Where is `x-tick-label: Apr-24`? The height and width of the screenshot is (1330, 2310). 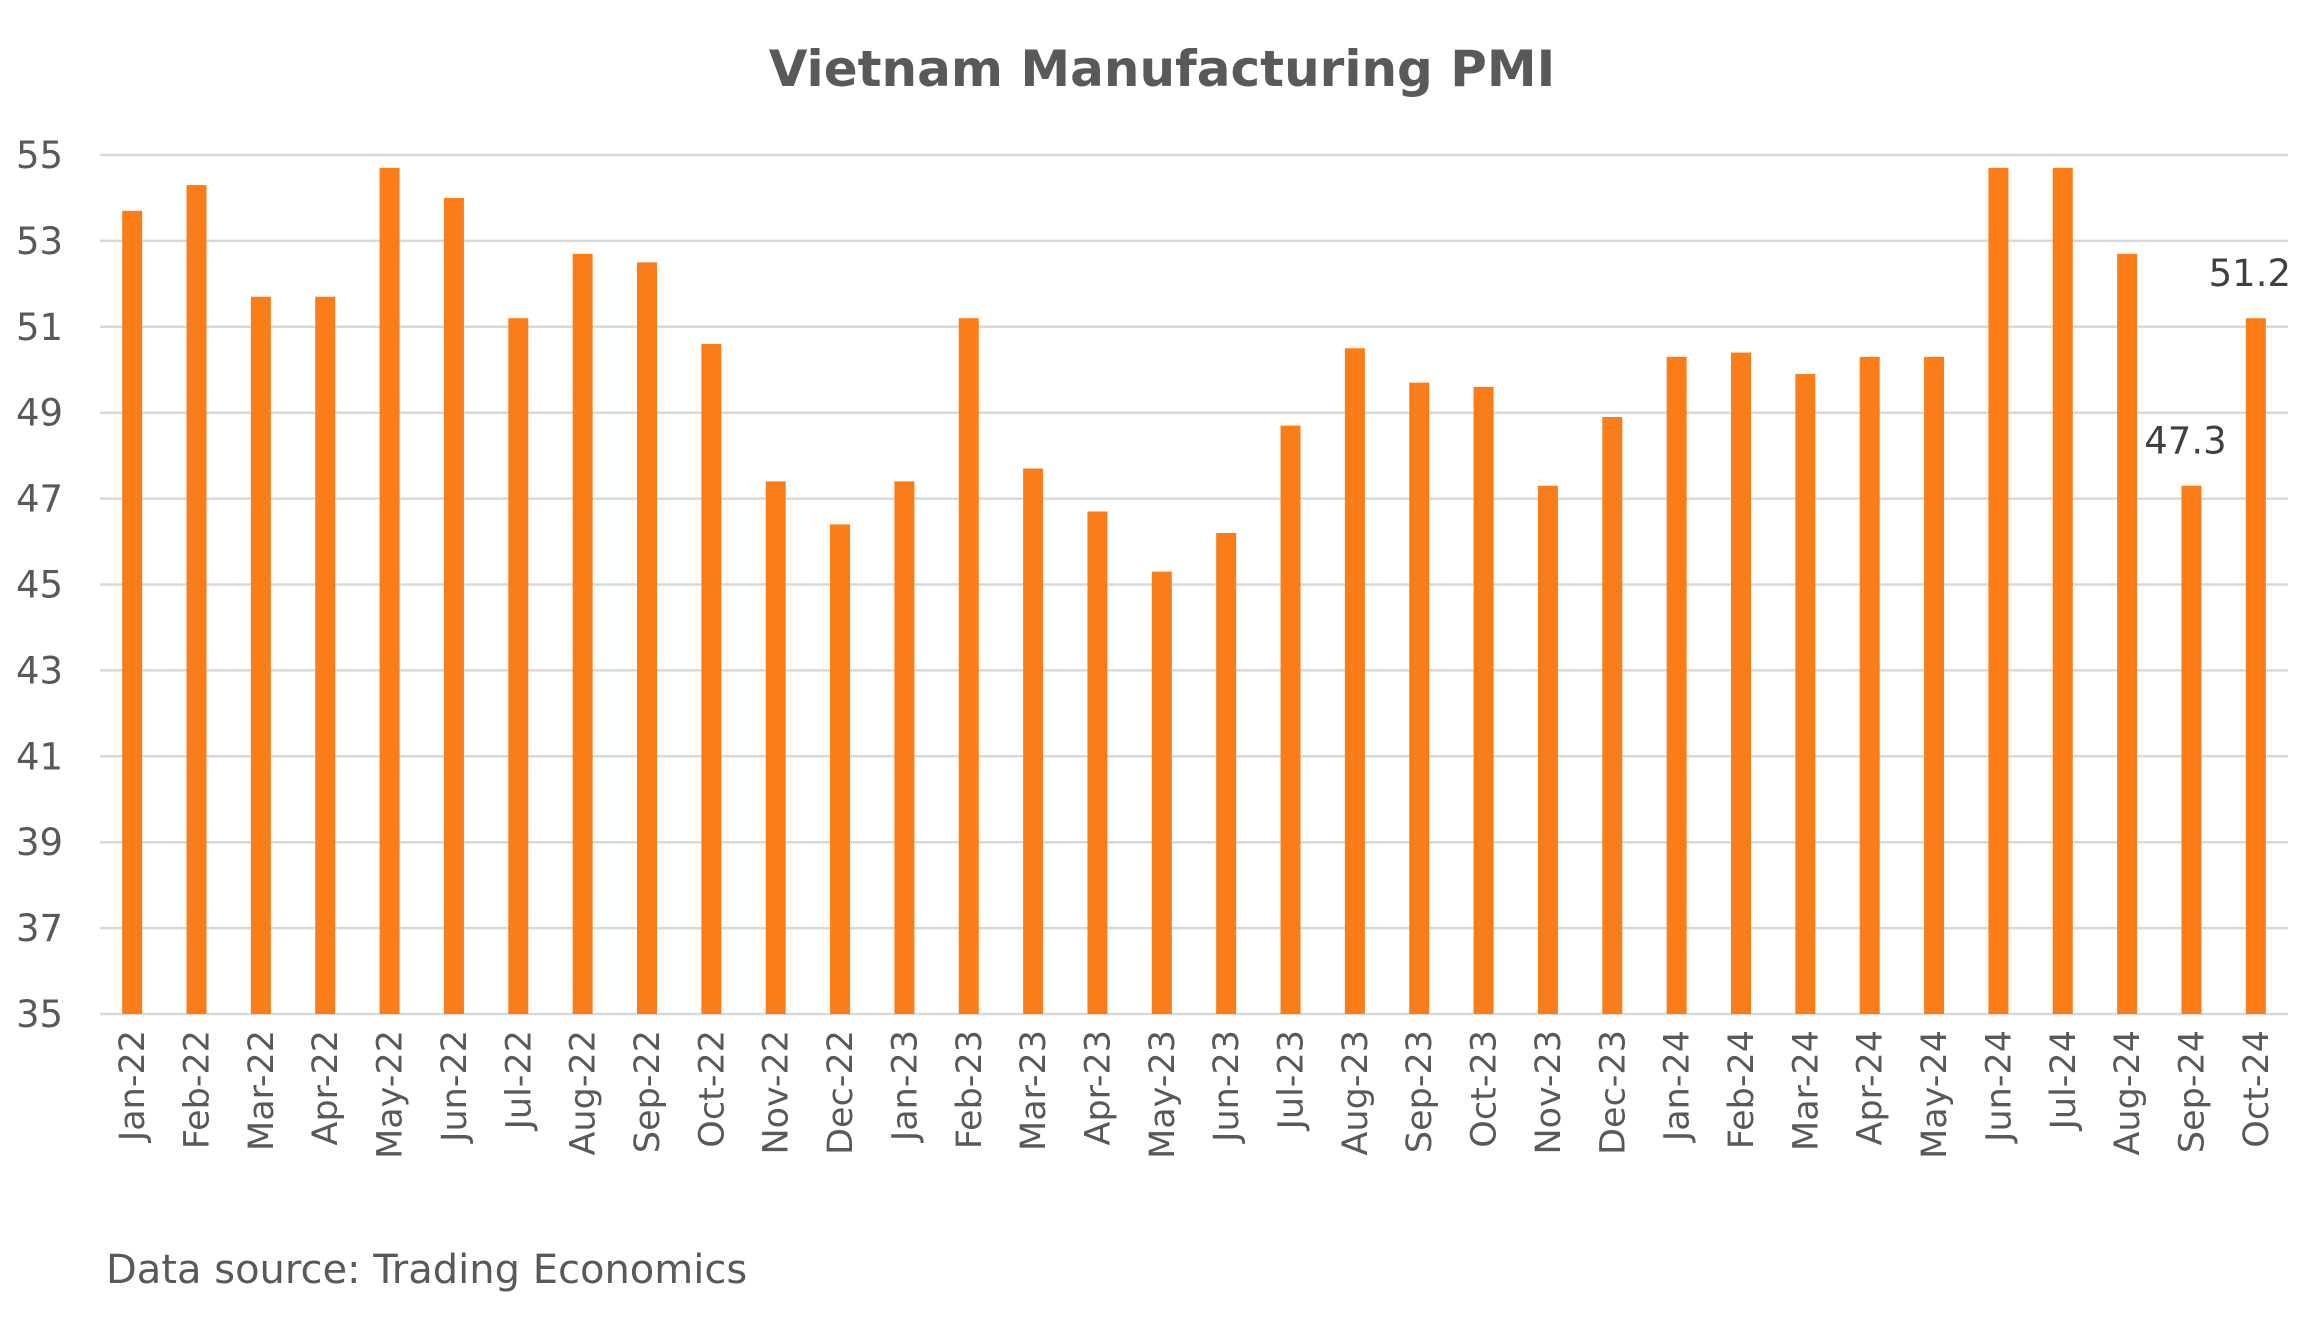
x-tick-label: Apr-24 is located at coordinates (1871, 1087).